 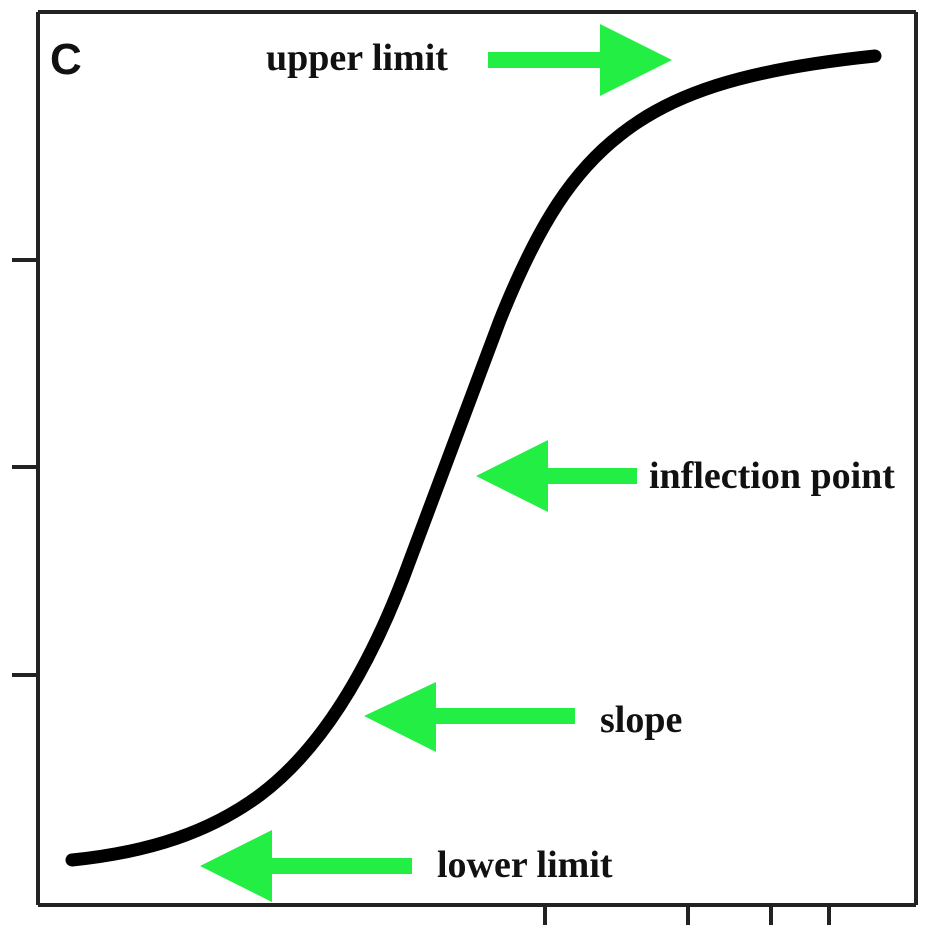 What do you see at coordinates (687, 915) in the screenshot?
I see `x-axis-ticks` at bounding box center [687, 915].